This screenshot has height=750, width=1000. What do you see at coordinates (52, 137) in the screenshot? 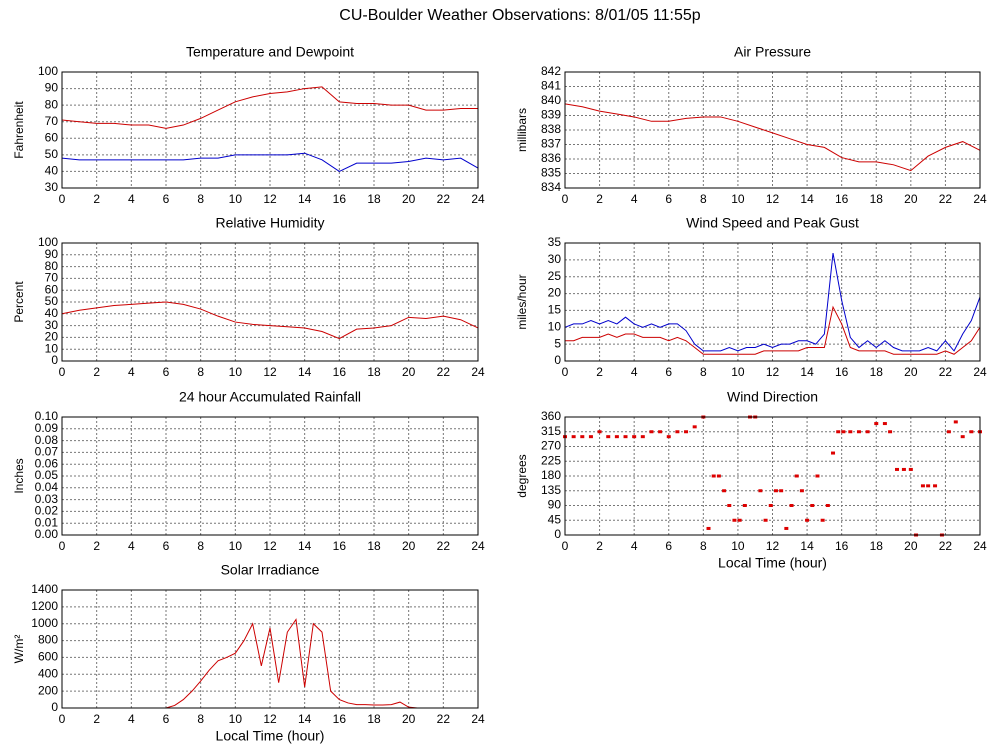
I see `y-tick-label: 60` at bounding box center [52, 137].